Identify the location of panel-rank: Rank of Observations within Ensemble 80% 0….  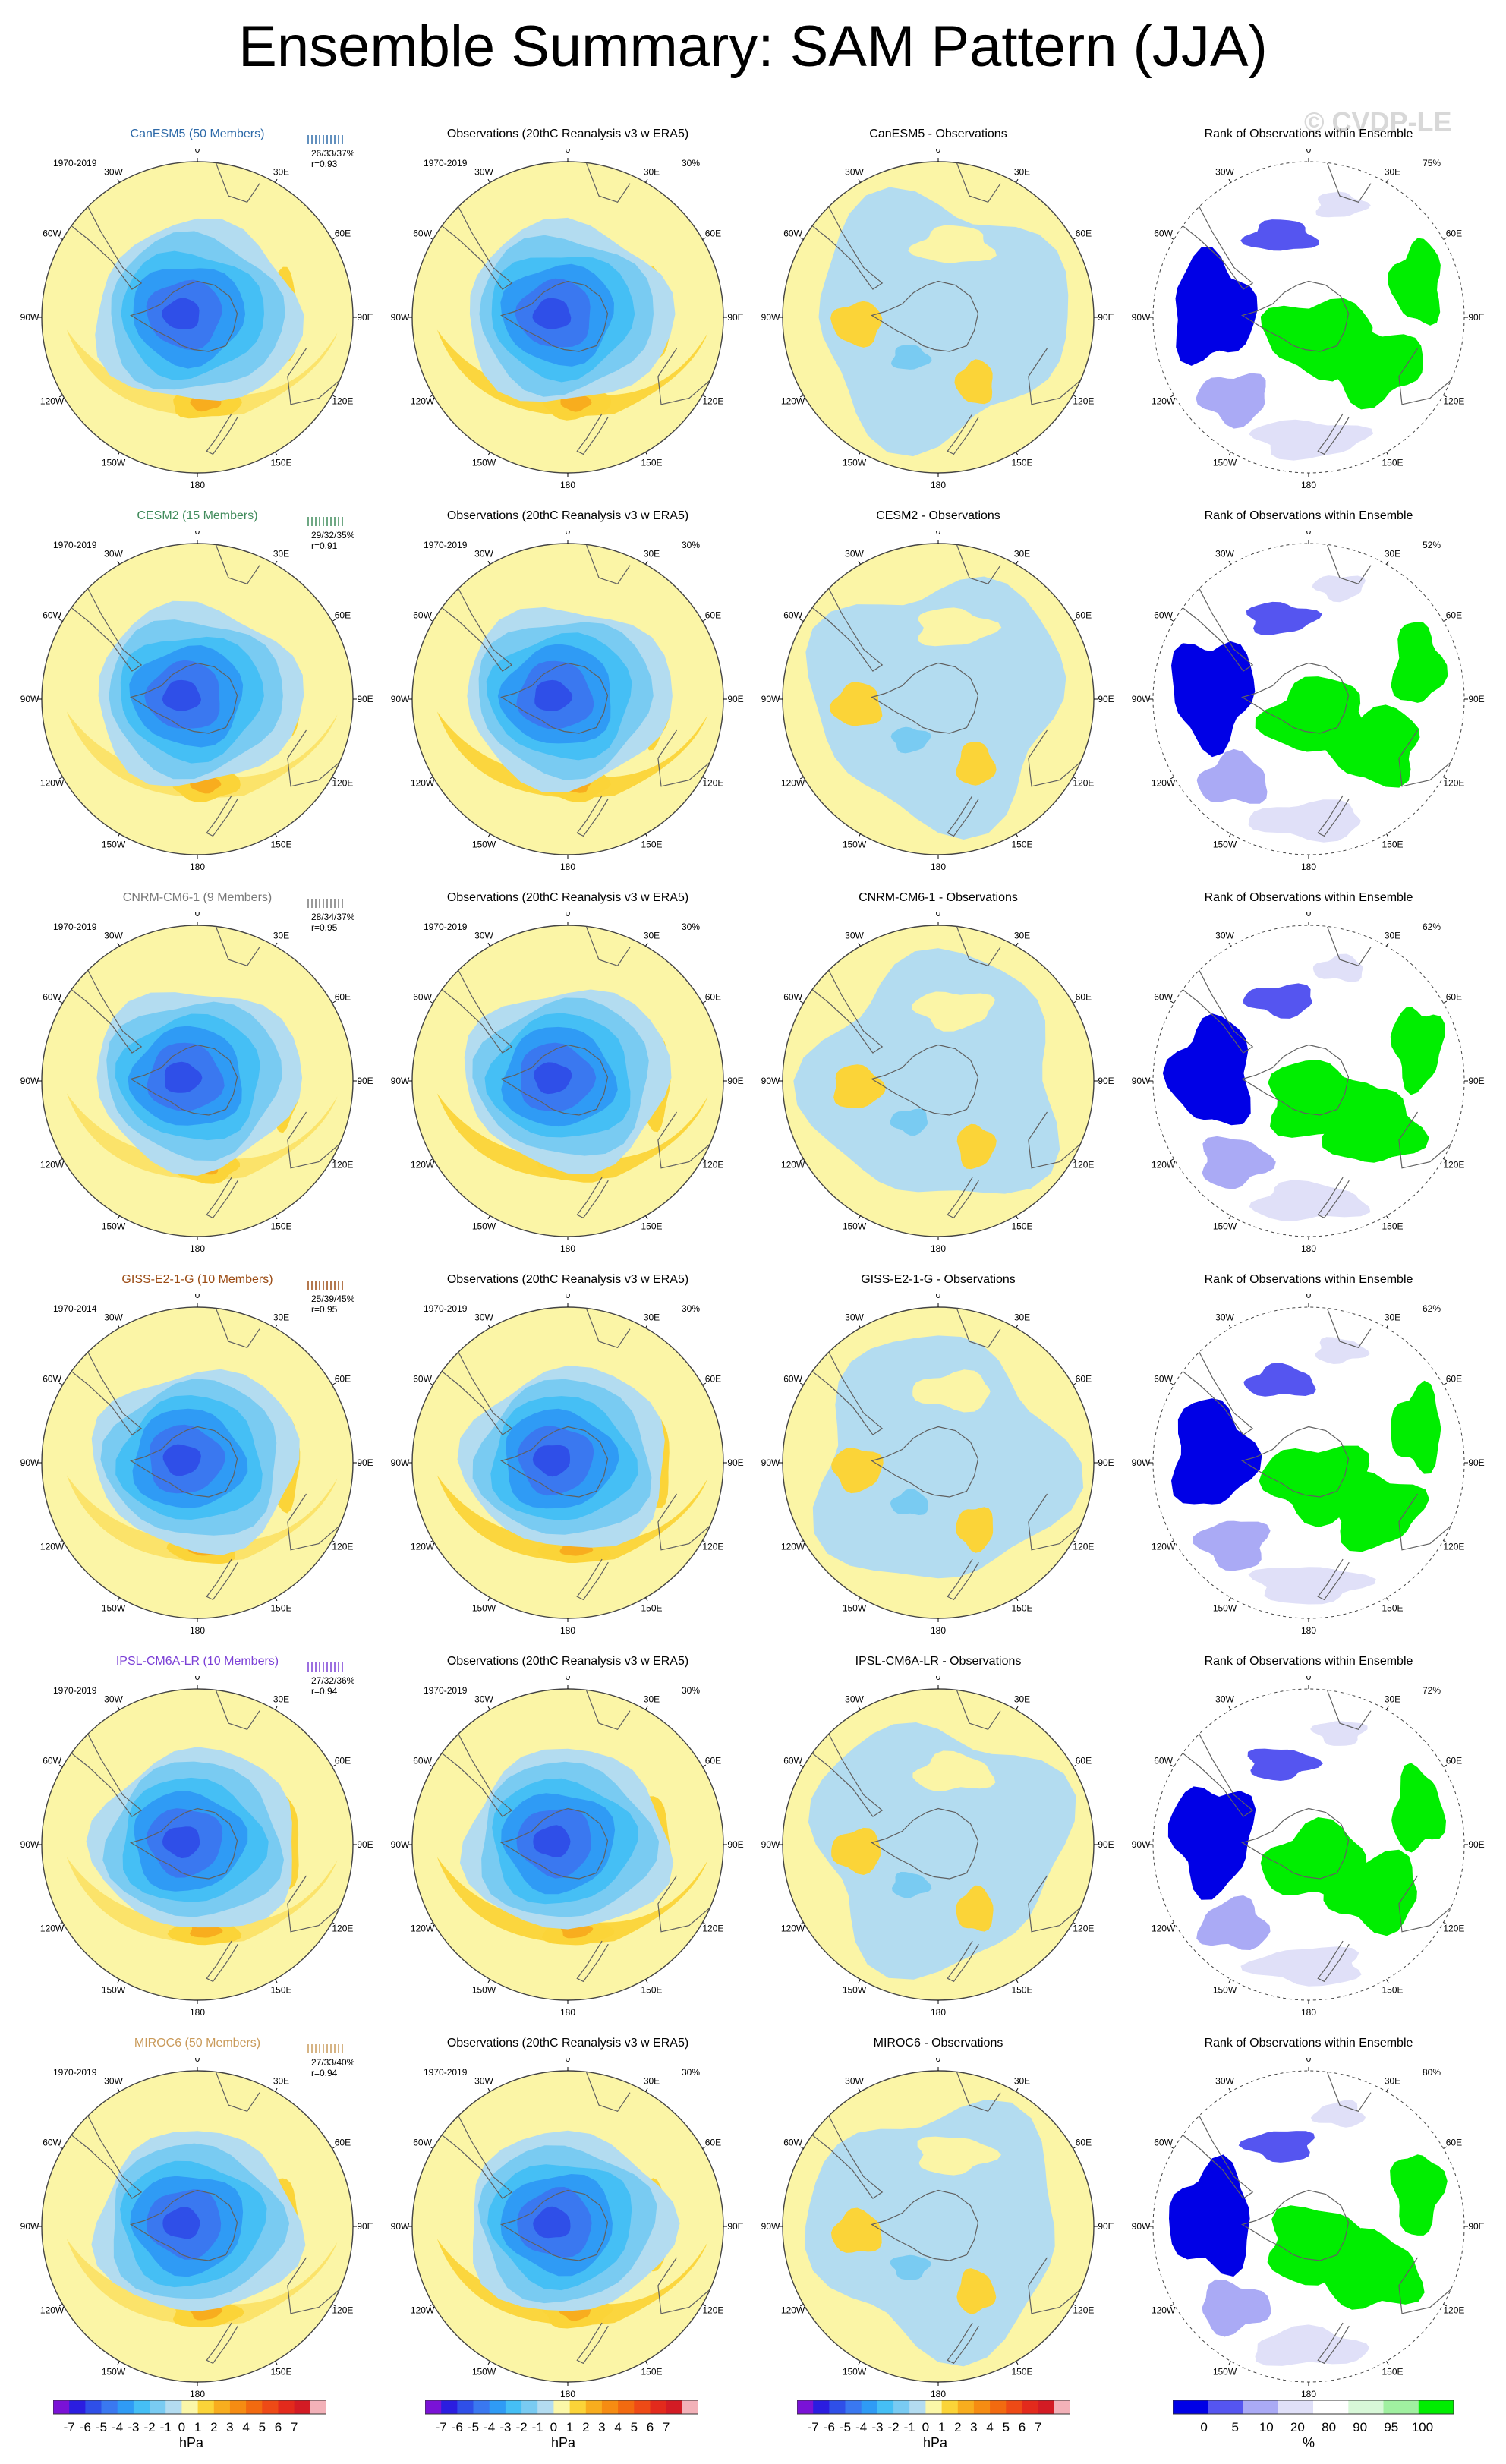
(1308, 2217).